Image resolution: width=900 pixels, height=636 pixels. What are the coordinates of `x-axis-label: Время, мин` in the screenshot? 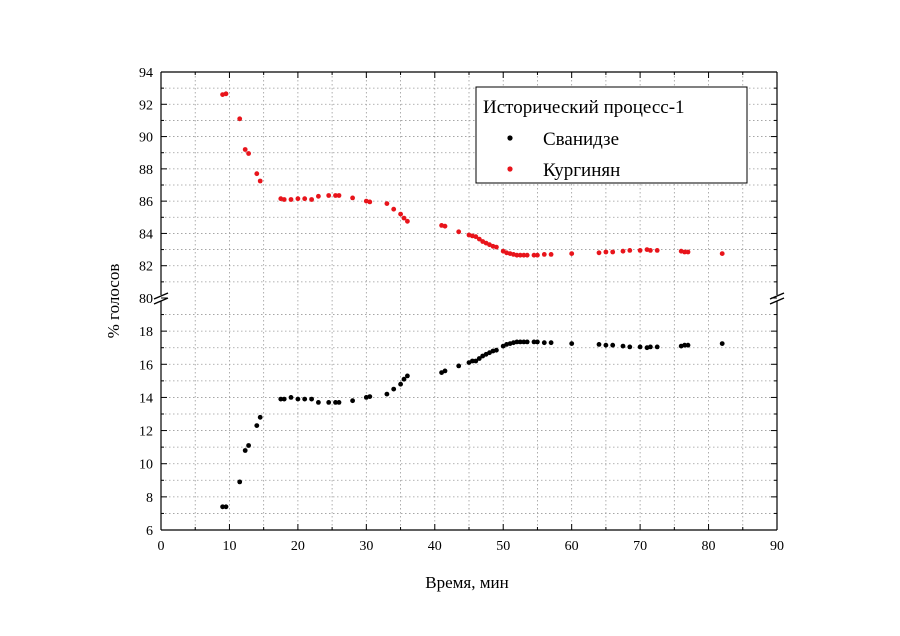 It's located at (466, 582).